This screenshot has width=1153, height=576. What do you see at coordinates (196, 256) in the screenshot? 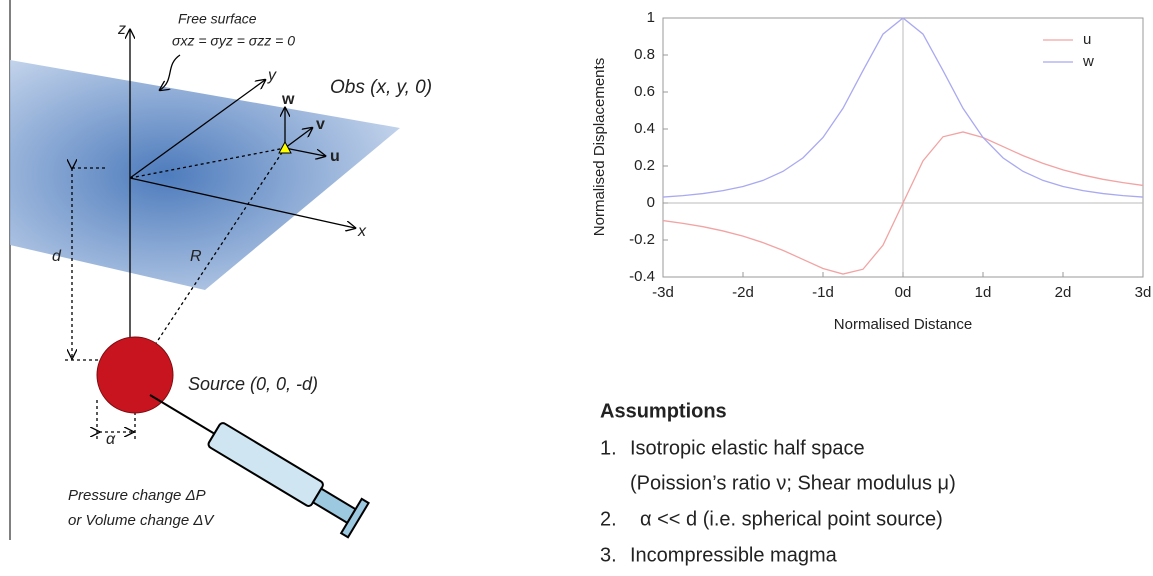
I see `label: R` at bounding box center [196, 256].